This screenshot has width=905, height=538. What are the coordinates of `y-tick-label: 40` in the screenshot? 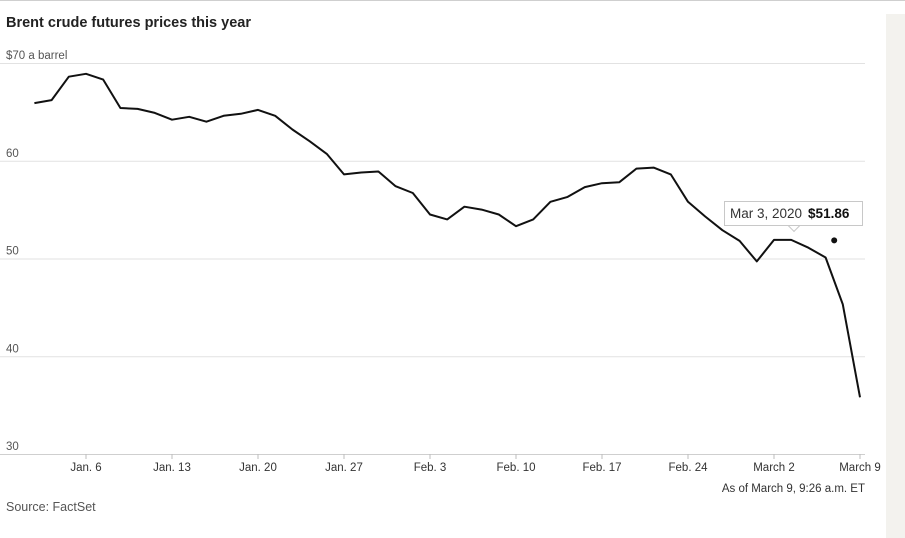 It's located at (12, 349).